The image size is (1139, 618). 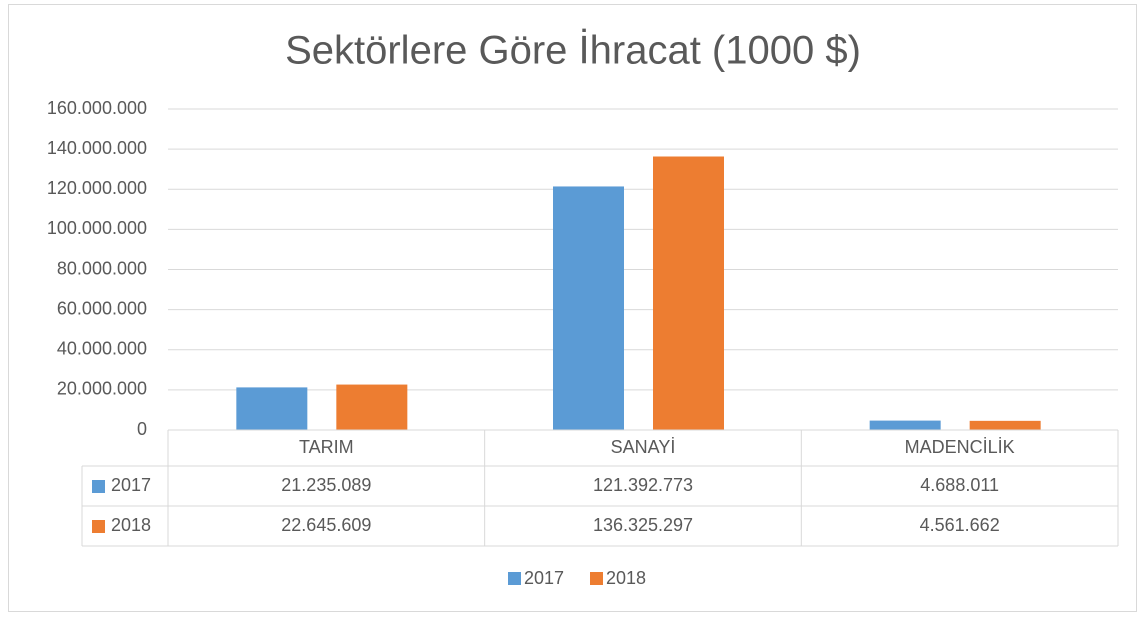 What do you see at coordinates (960, 447) in the screenshot?
I see `x-tick-label: MADENCİLİK` at bounding box center [960, 447].